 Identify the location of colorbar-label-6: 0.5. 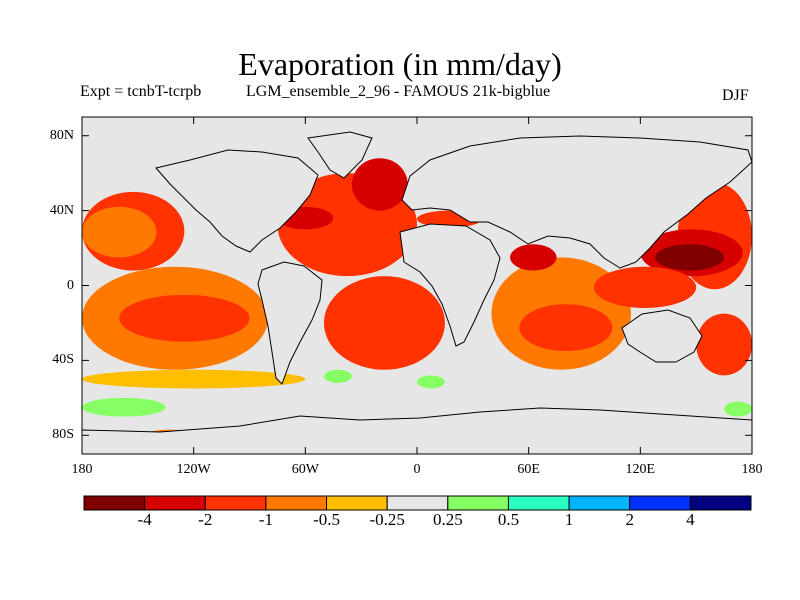
(508, 519).